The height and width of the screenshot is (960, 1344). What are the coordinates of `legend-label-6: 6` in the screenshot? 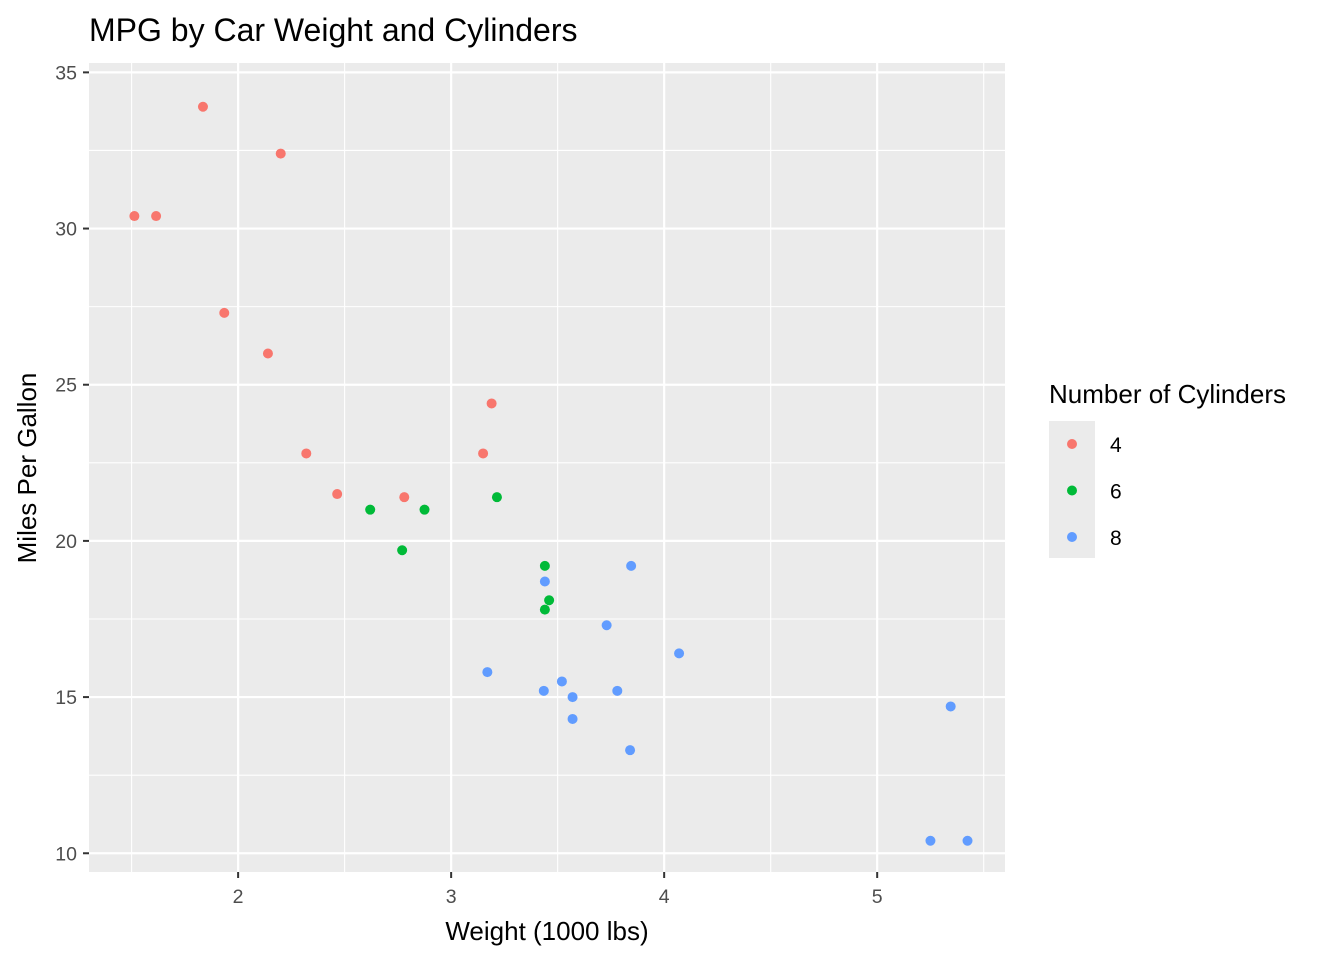 It's located at (1116, 492).